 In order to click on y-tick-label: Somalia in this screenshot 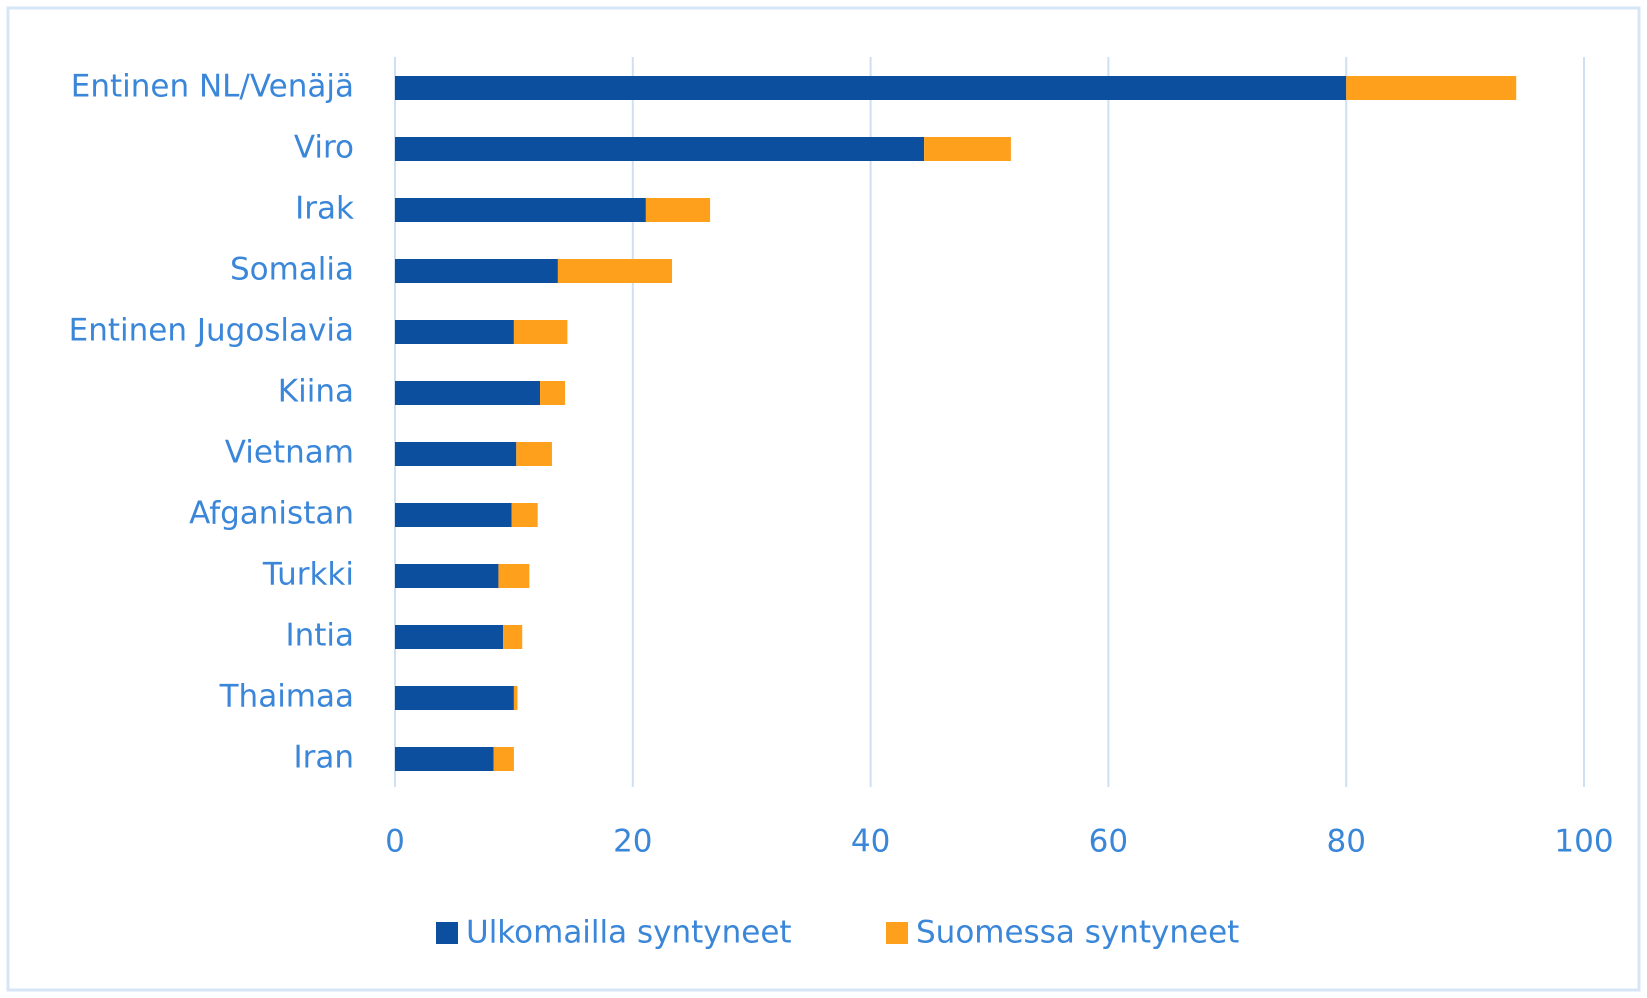, I will do `click(292, 270)`.